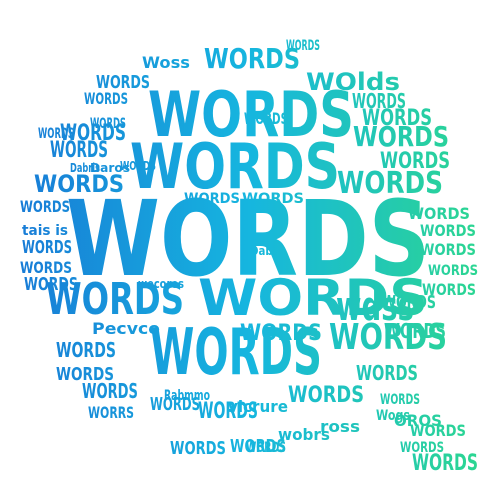 The width and height of the screenshot is (500, 500). What do you see at coordinates (166, 62) in the screenshot?
I see `cloud-fragment: Woss` at bounding box center [166, 62].